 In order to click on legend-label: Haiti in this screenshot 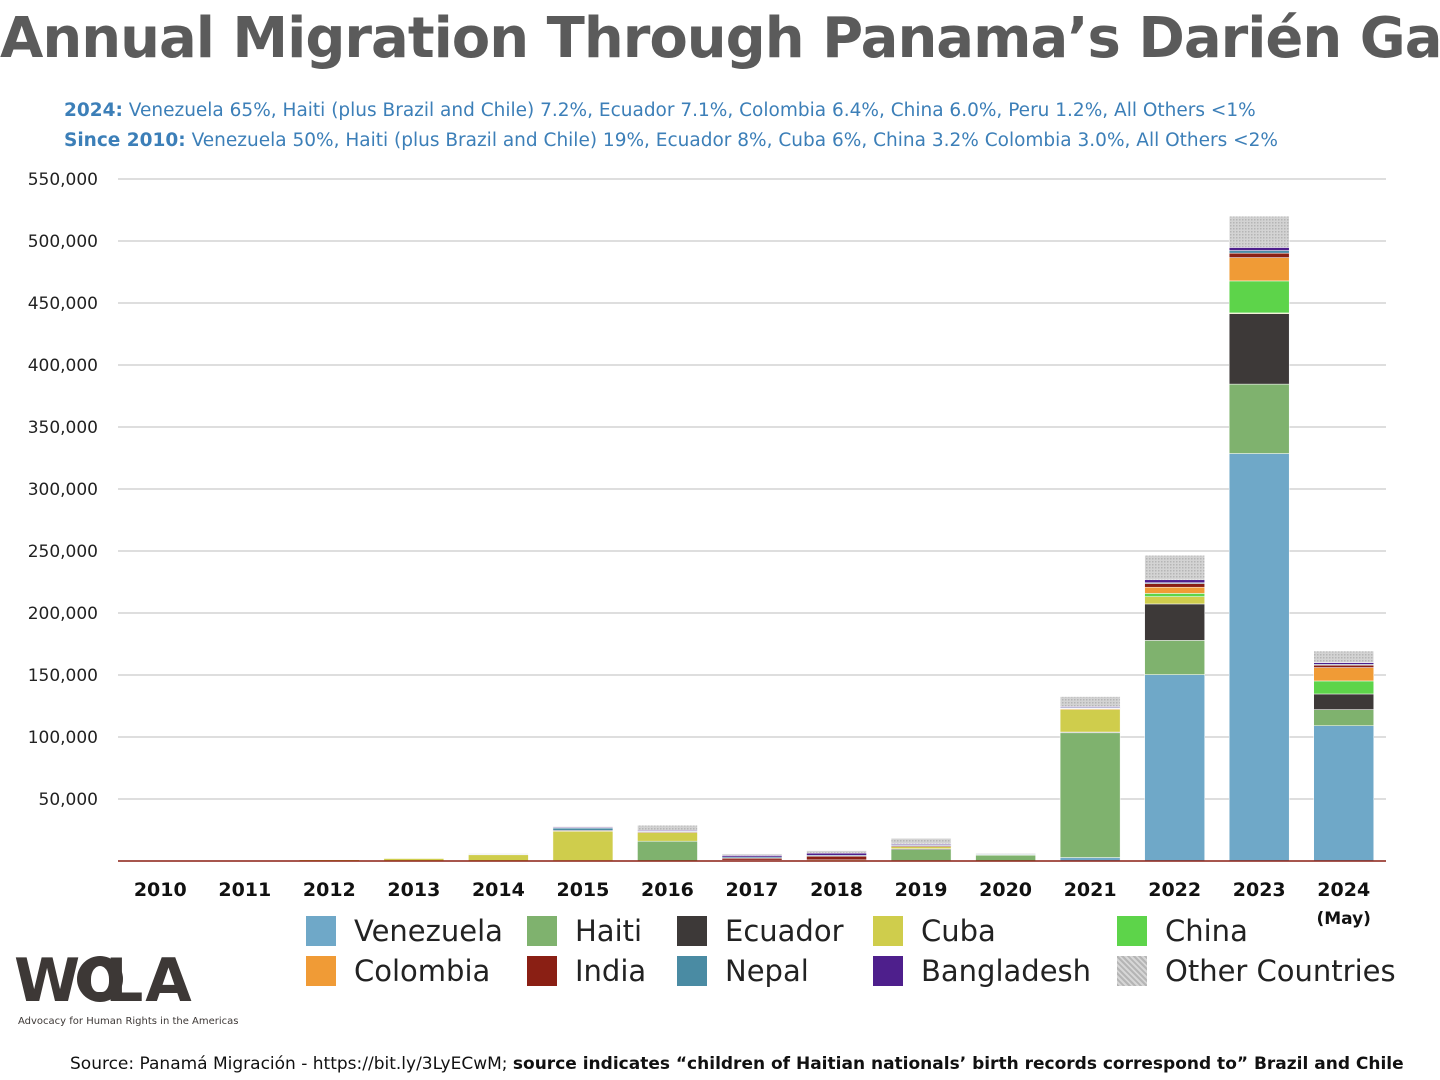, I will do `click(609, 931)`.